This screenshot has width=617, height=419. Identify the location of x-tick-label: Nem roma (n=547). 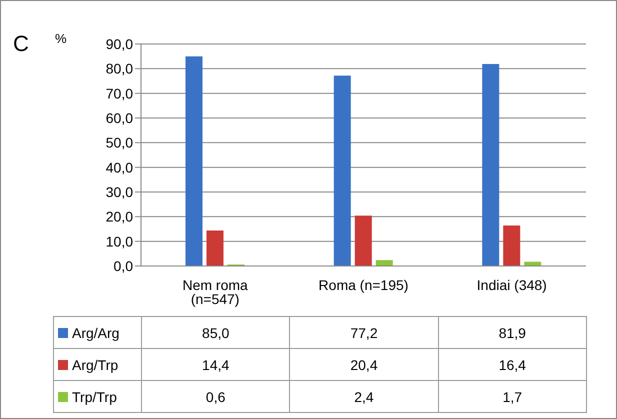
(215, 291).